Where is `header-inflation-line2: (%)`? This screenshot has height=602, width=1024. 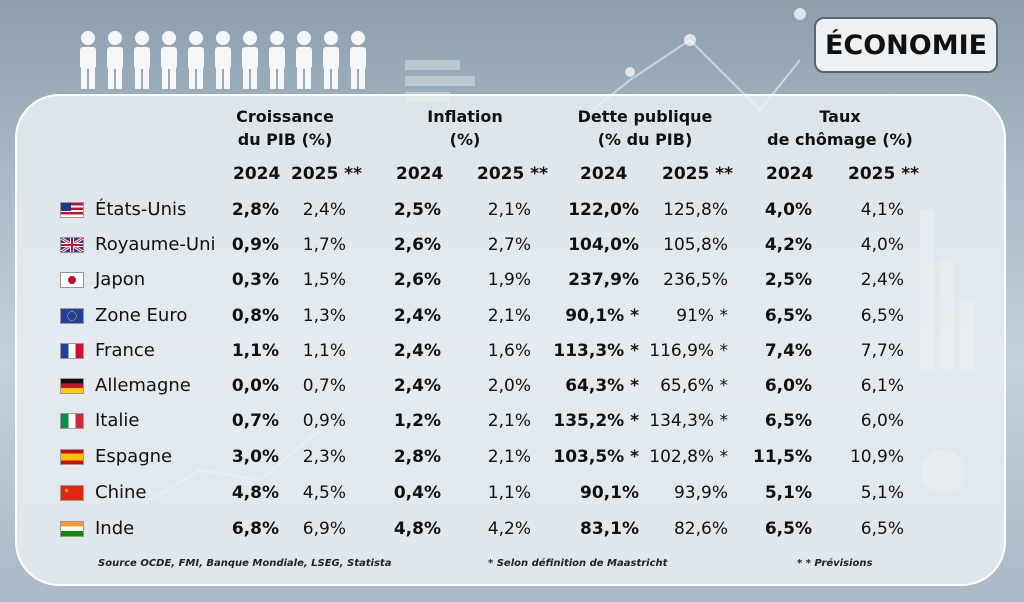
header-inflation-line2: (%) is located at coordinates (465, 139).